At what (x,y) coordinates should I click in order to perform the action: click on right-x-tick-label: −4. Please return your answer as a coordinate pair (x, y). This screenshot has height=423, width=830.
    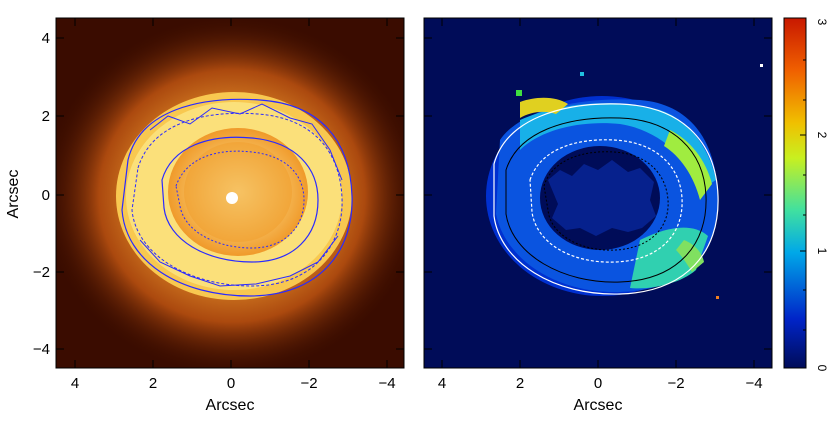
    Looking at the image, I should click on (753, 383).